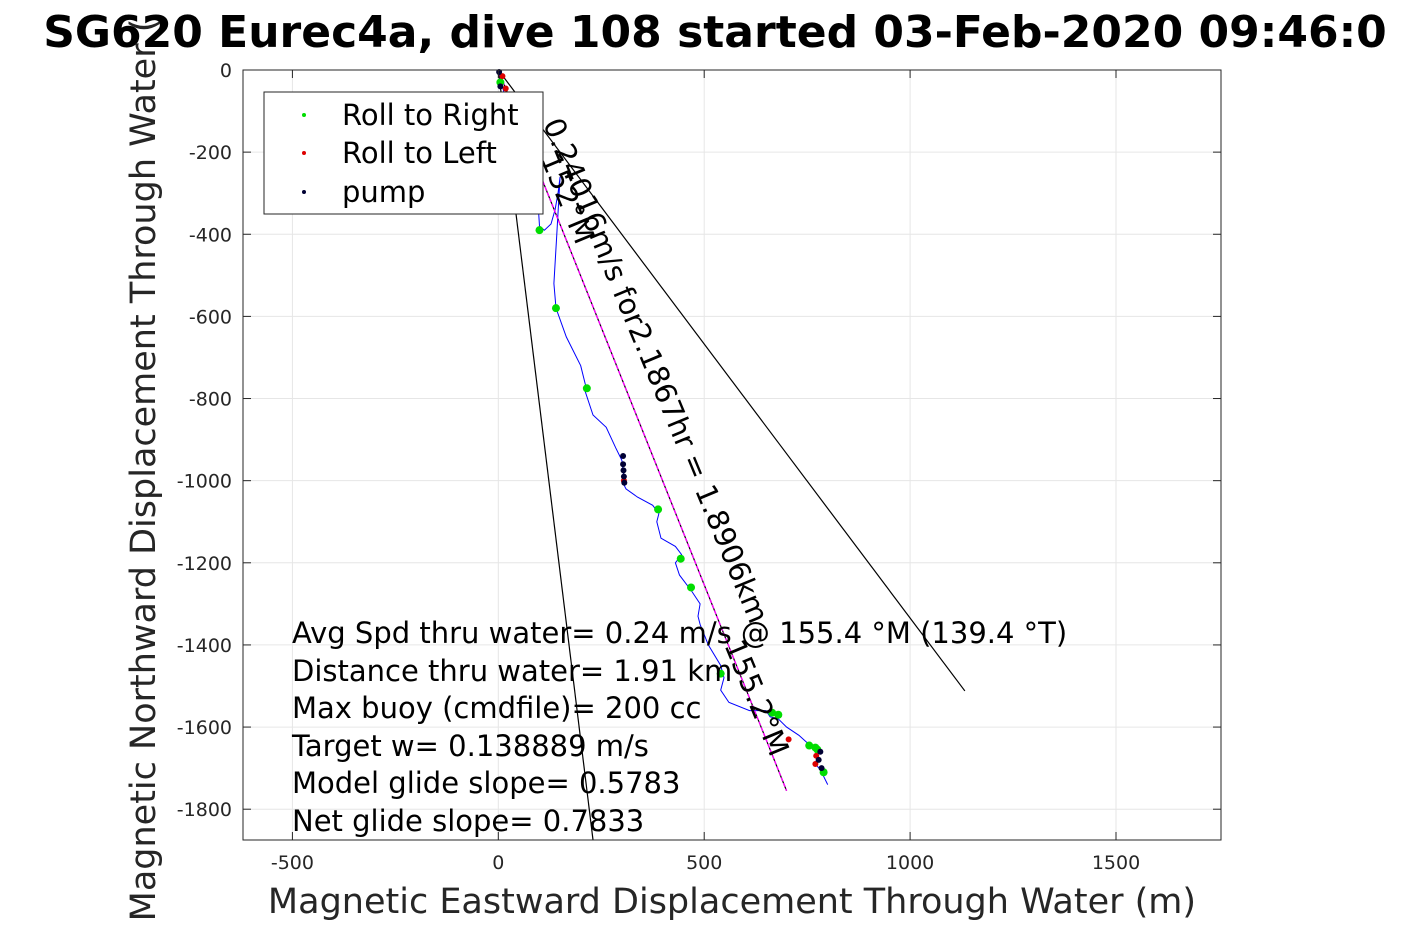  I want to click on x-tick-label: 1000, so click(910, 863).